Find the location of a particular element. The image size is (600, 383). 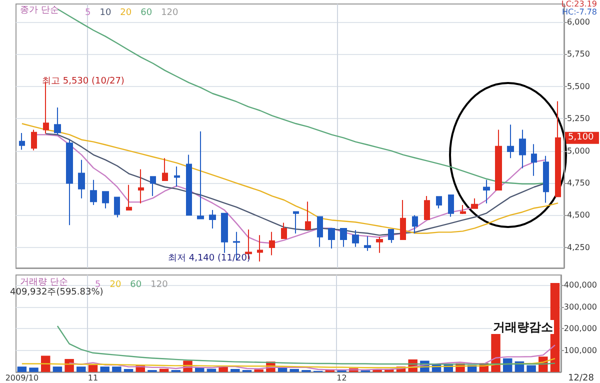

y-tick-label: 5,000 is located at coordinates (578, 151).